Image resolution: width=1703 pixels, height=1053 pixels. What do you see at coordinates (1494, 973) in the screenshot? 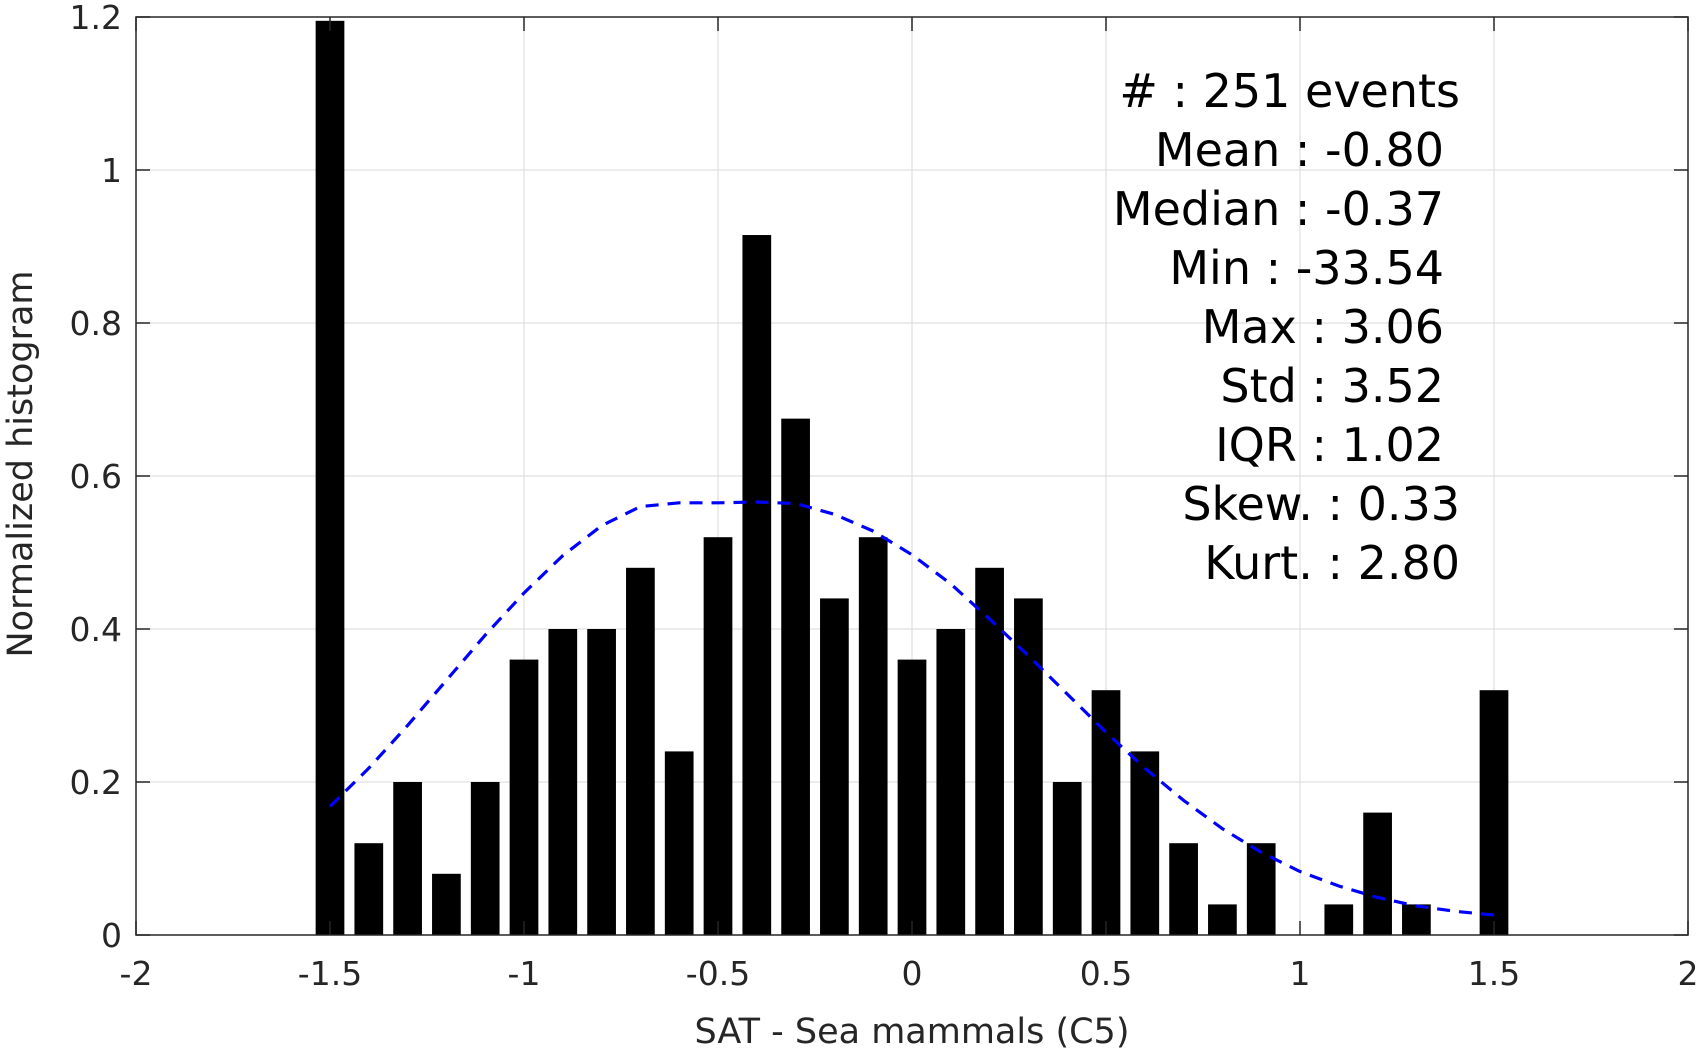
I see `x-tick-label: 1.5` at bounding box center [1494, 973].